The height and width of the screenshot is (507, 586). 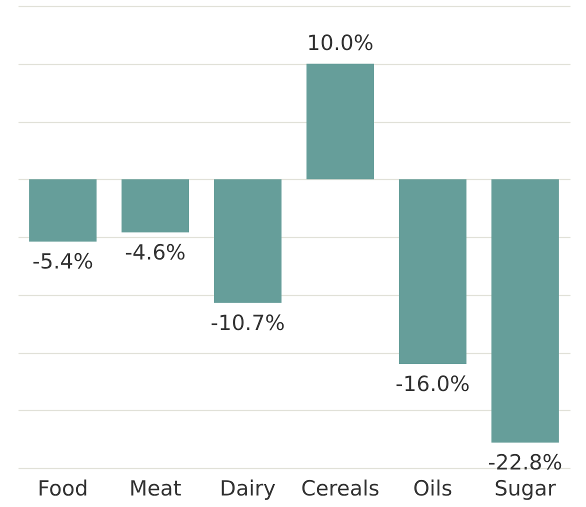 What do you see at coordinates (63, 488) in the screenshot?
I see `x-tick-label: Food` at bounding box center [63, 488].